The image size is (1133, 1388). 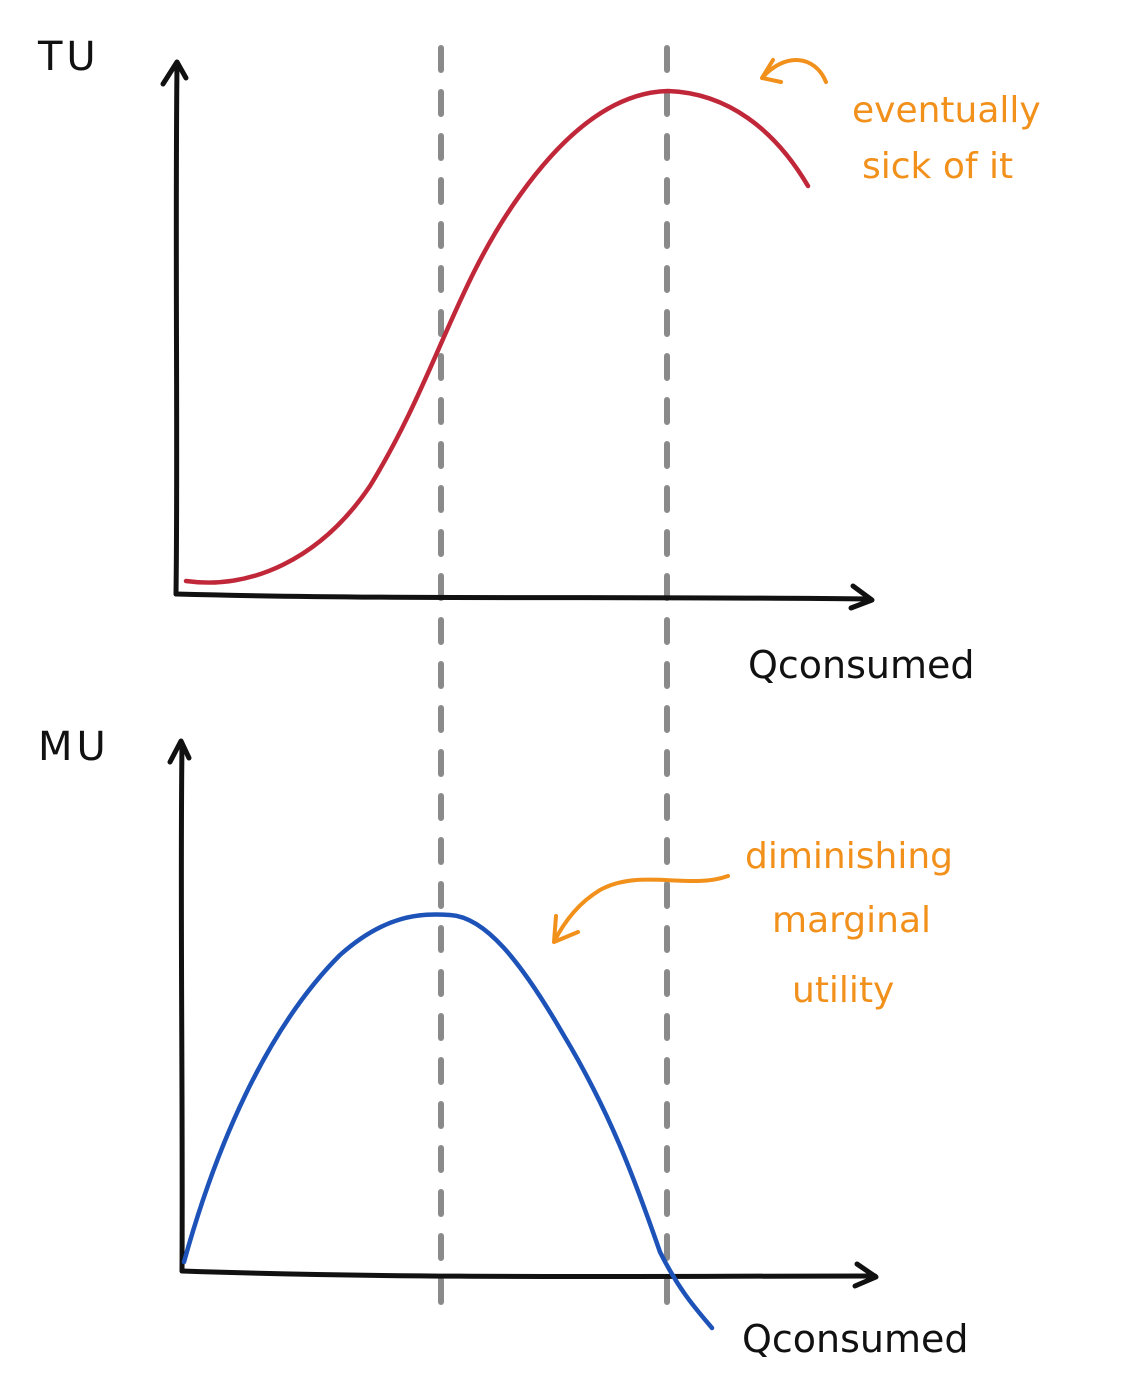 I want to click on mu-annotation-arrow, so click(x=641, y=909).